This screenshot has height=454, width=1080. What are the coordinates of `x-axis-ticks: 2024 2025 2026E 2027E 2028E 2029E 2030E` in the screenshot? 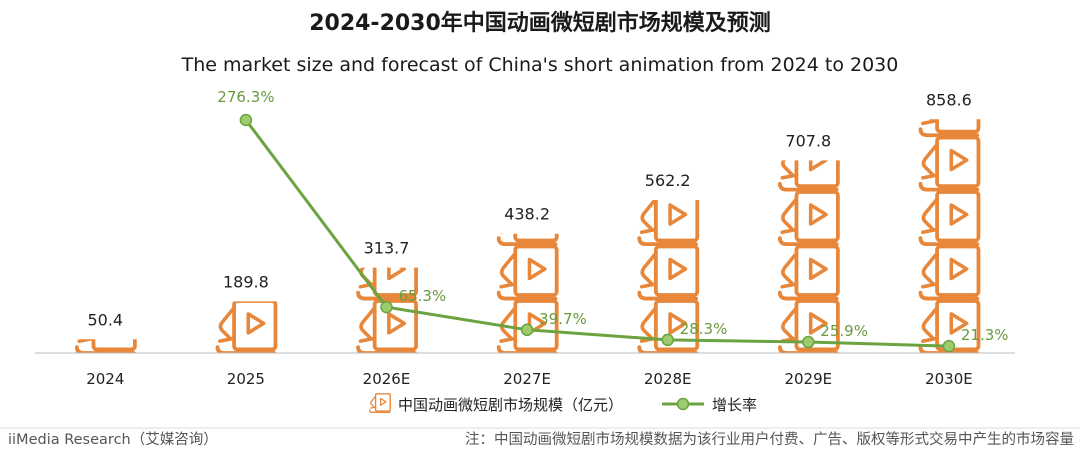 It's located at (529, 379).